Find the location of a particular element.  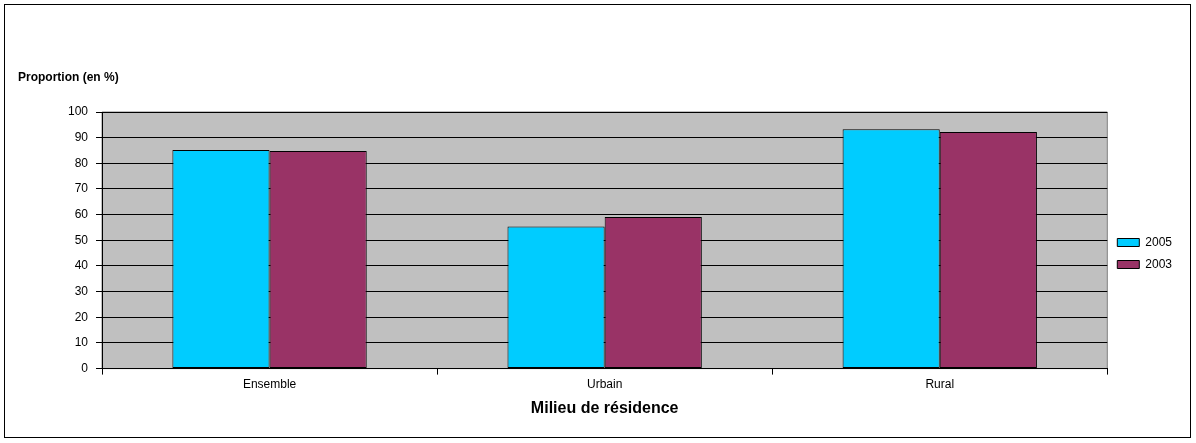

y-tick-label: 70 is located at coordinates (81, 188).